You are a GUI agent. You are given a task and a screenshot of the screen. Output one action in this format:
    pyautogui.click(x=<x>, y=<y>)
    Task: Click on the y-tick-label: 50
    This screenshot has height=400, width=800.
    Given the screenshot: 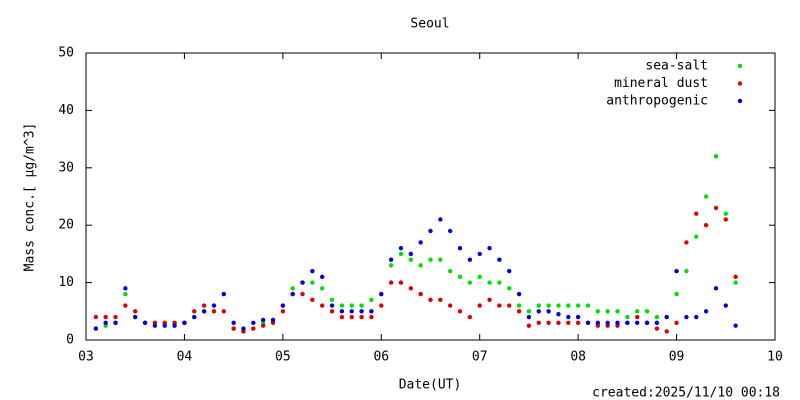 What is the action you would take?
    pyautogui.click(x=66, y=53)
    